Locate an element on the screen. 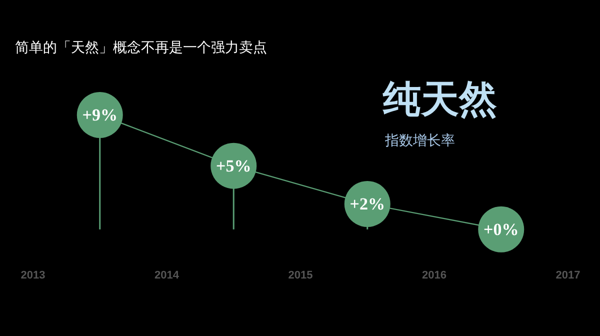 The width and height of the screenshot is (600, 336). x-tick-label: 2013 is located at coordinates (33, 276).